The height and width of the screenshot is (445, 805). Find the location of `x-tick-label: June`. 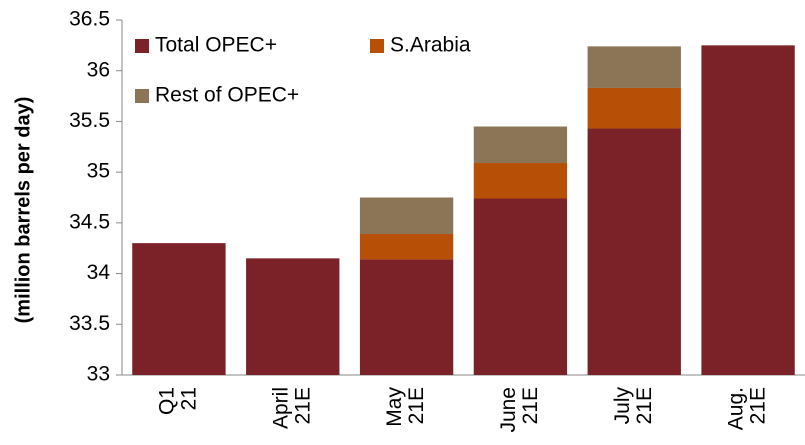

x-tick-label: June is located at coordinates (508, 410).